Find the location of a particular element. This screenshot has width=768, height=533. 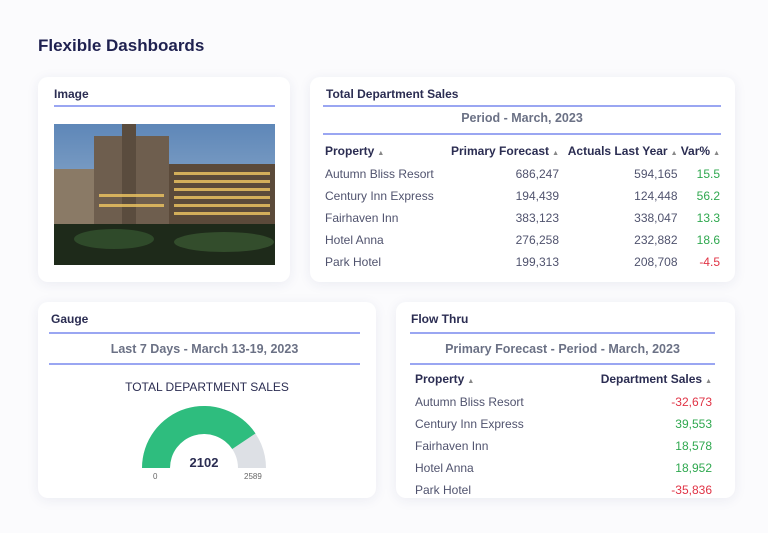

sales-period: Period - March, 2023 is located at coordinates (522, 118).